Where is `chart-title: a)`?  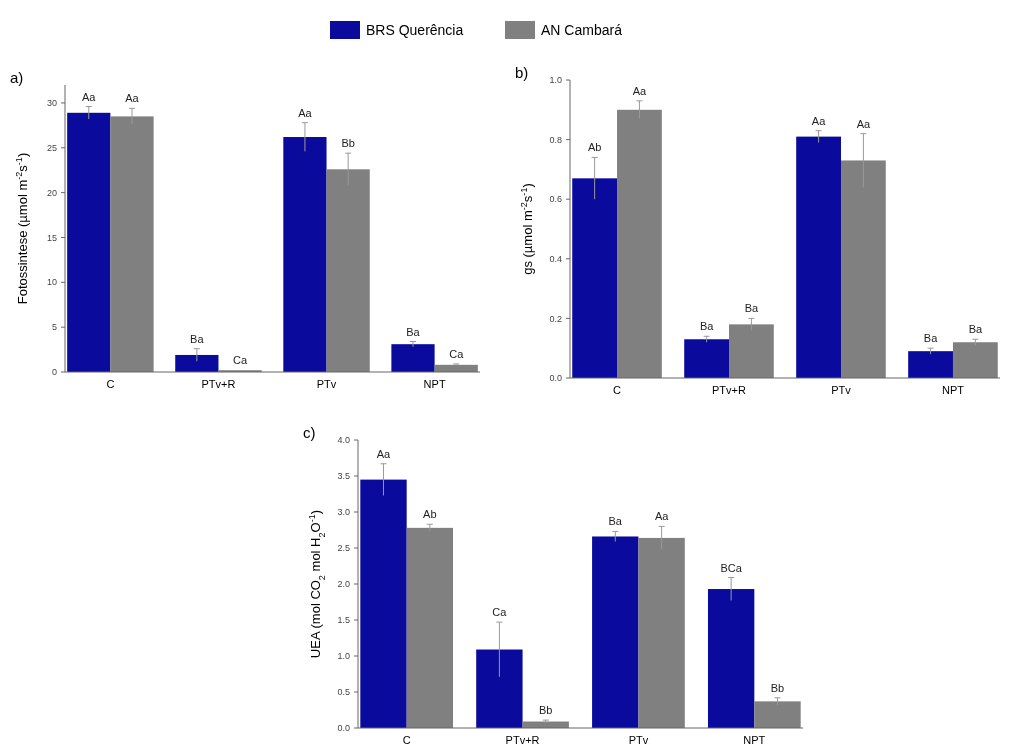 chart-title: a) is located at coordinates (17, 77).